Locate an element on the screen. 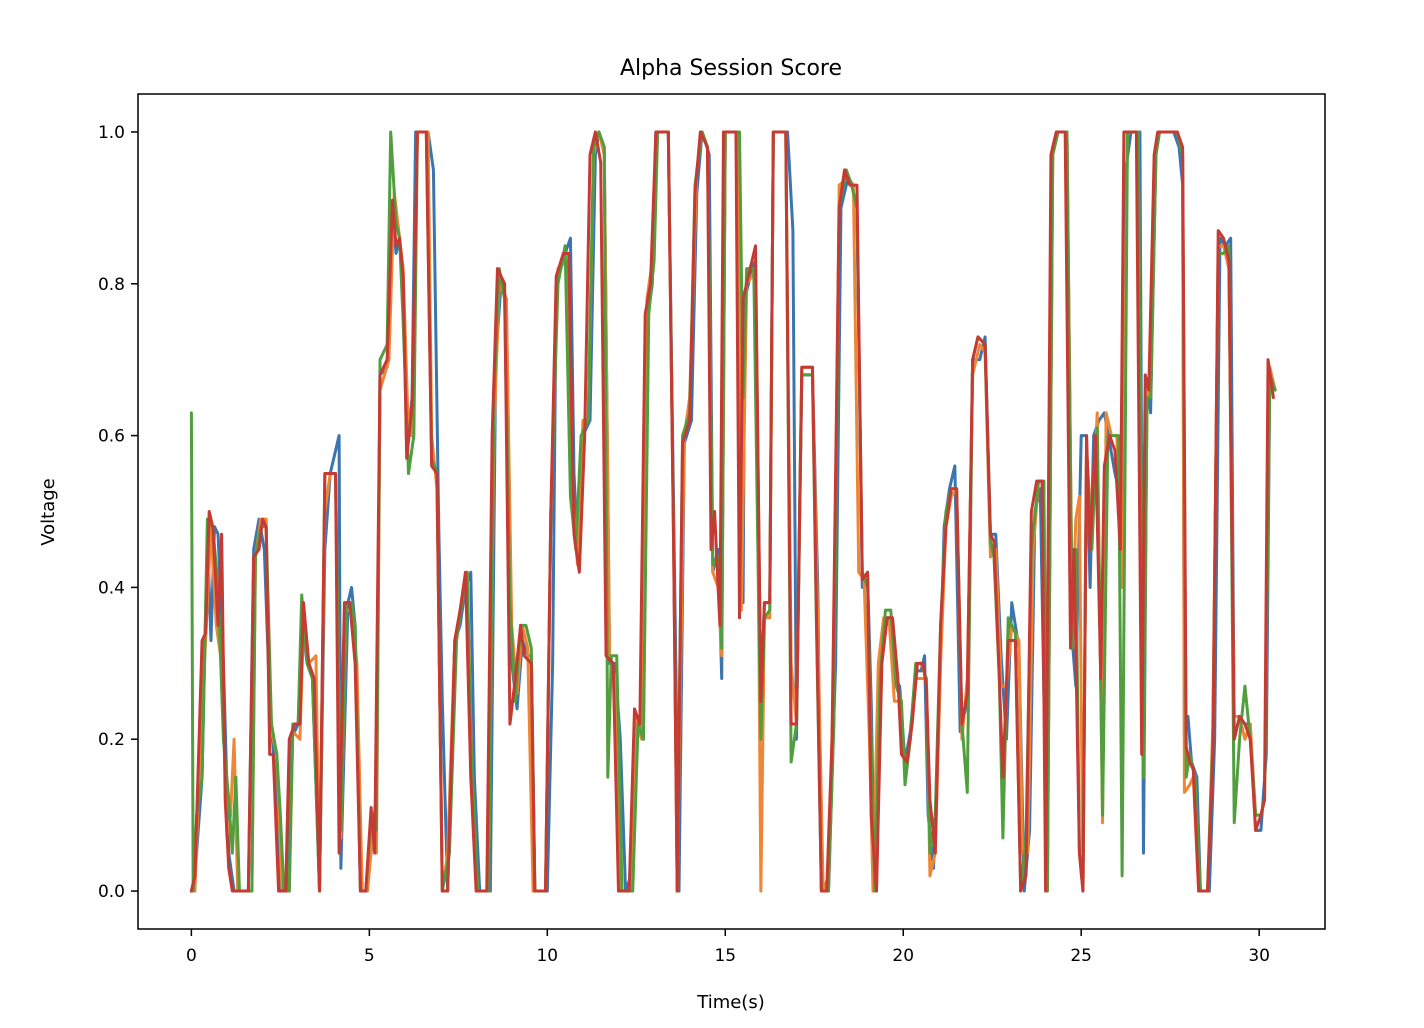  y-tick-label: 0.8 is located at coordinates (111, 285).